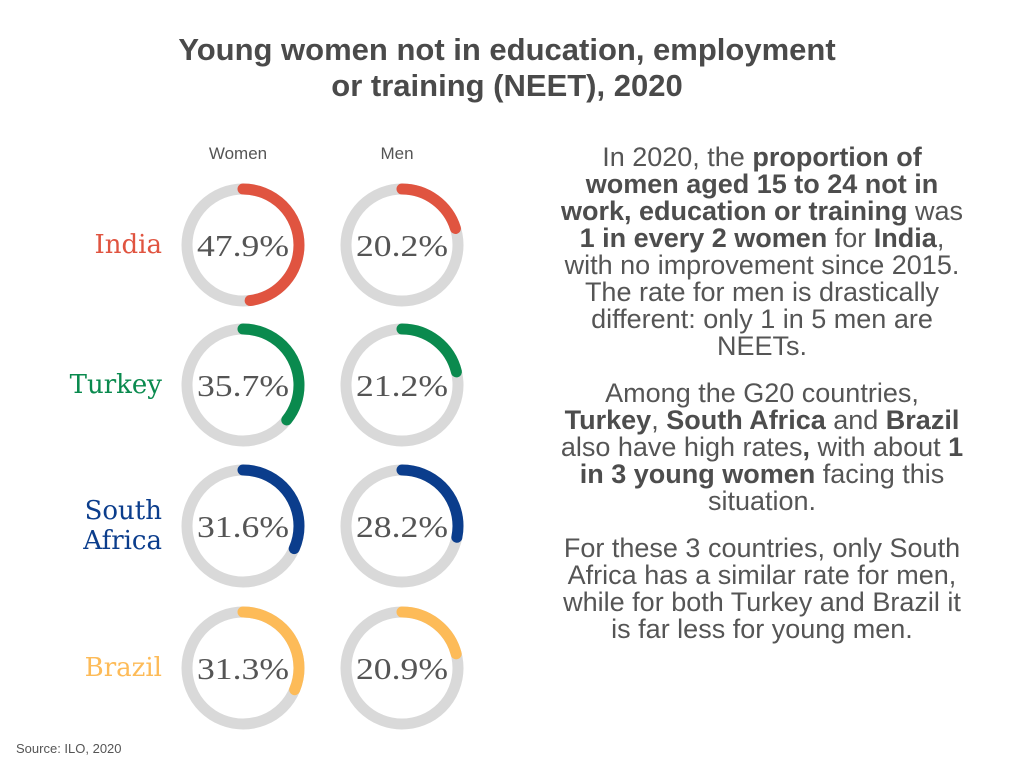 The height and width of the screenshot is (768, 1024). Describe the element at coordinates (826, 487) in the screenshot. I see `body-text: facing this situation.` at that location.